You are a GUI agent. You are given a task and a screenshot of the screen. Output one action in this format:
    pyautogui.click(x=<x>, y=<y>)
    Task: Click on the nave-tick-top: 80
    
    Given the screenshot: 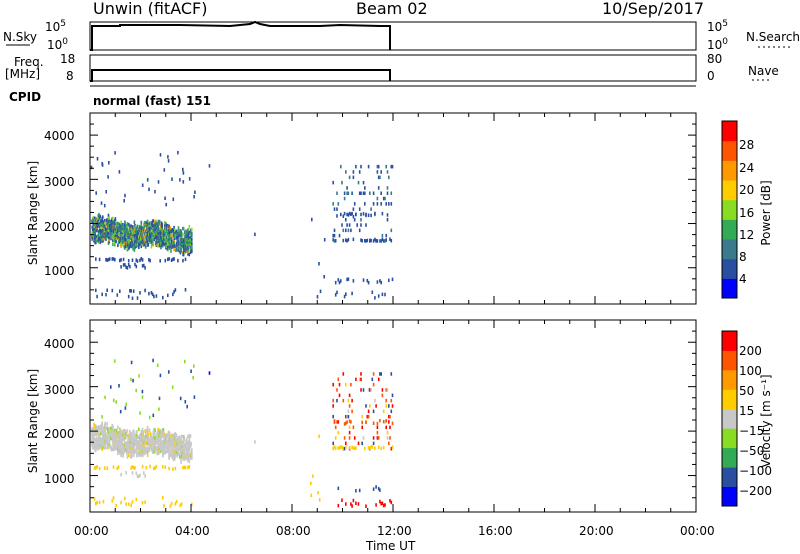 What is the action you would take?
    pyautogui.click(x=715, y=59)
    